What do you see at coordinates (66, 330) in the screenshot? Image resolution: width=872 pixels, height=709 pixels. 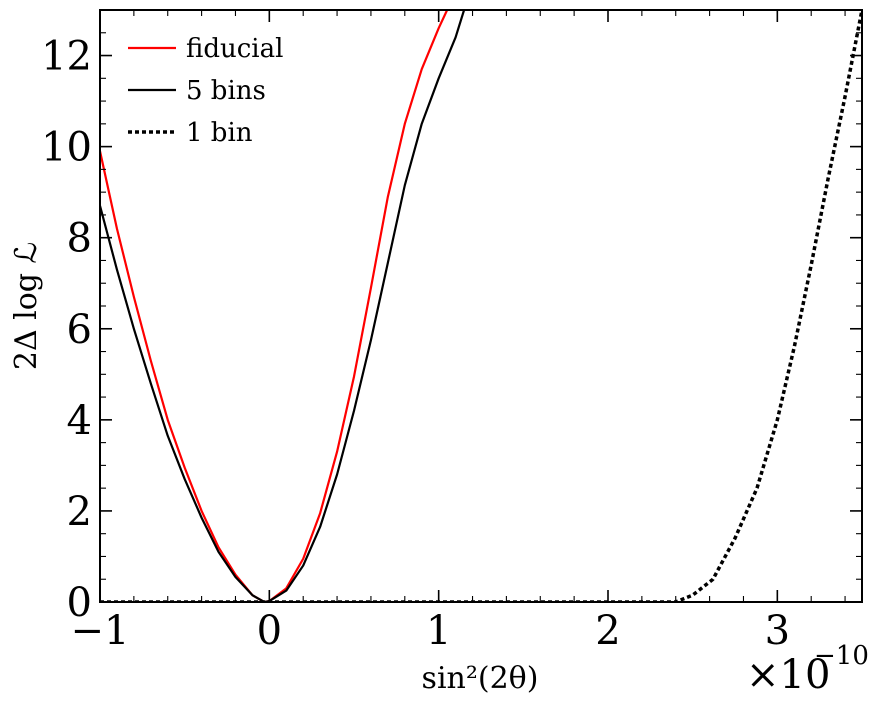 I see `y-tick-labels: 0 2 4 6 8 10 12` at bounding box center [66, 330].